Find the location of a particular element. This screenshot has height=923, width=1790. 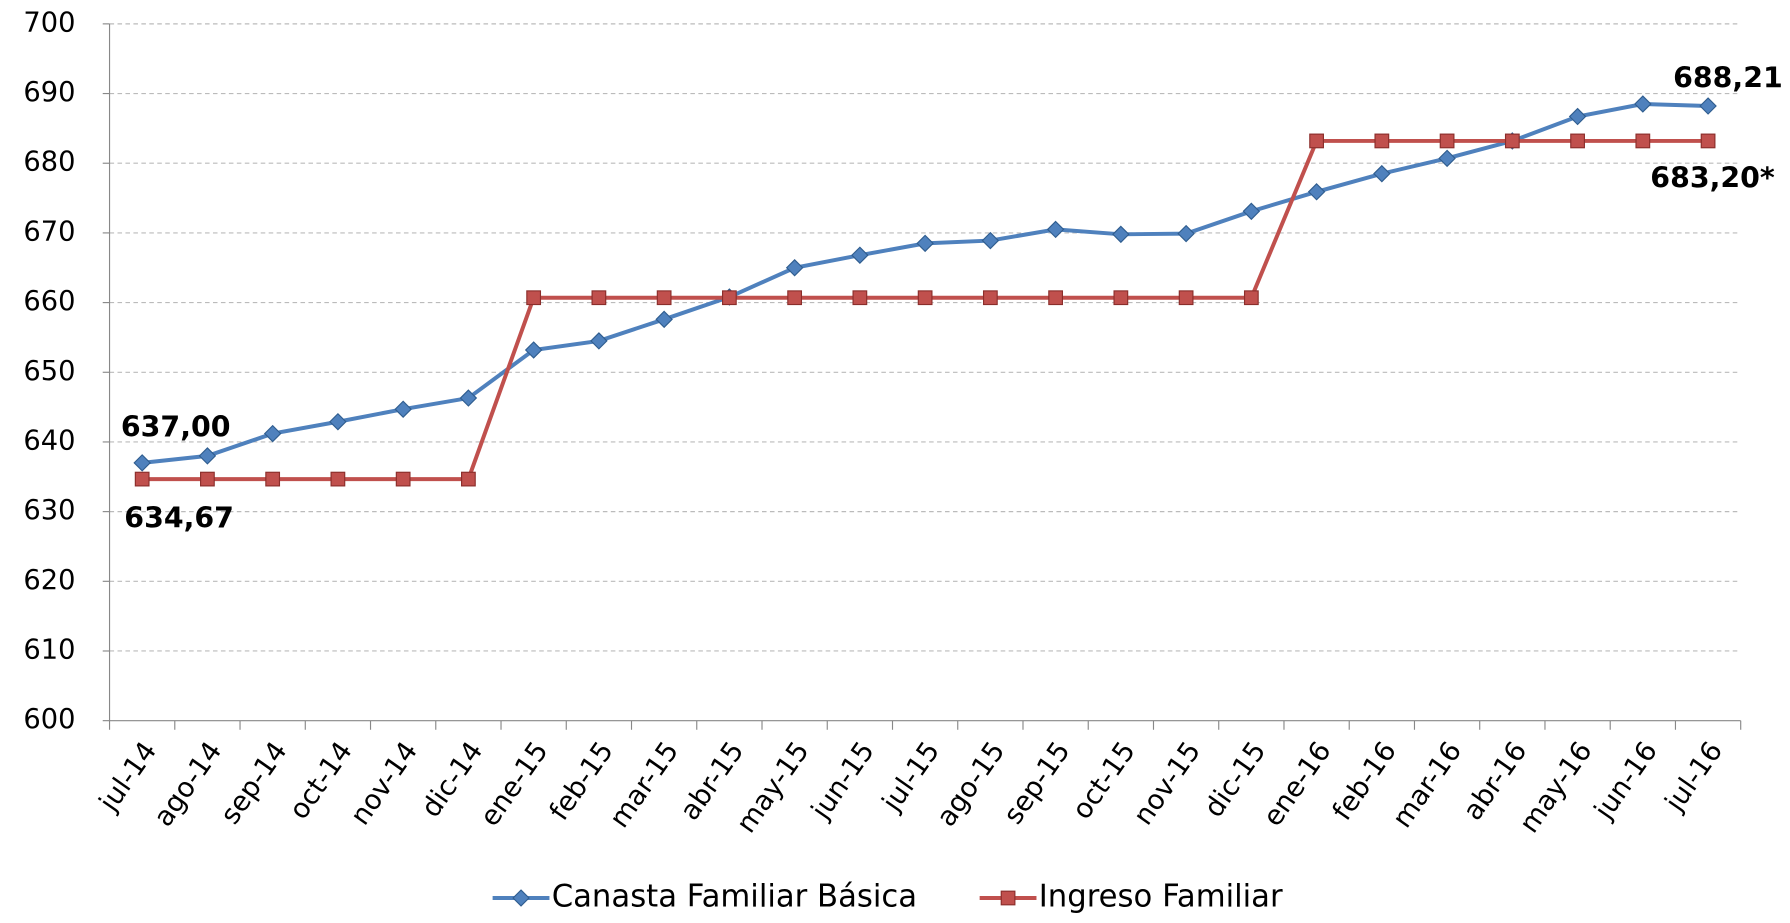

y-tick-label: 630 is located at coordinates (49, 510).